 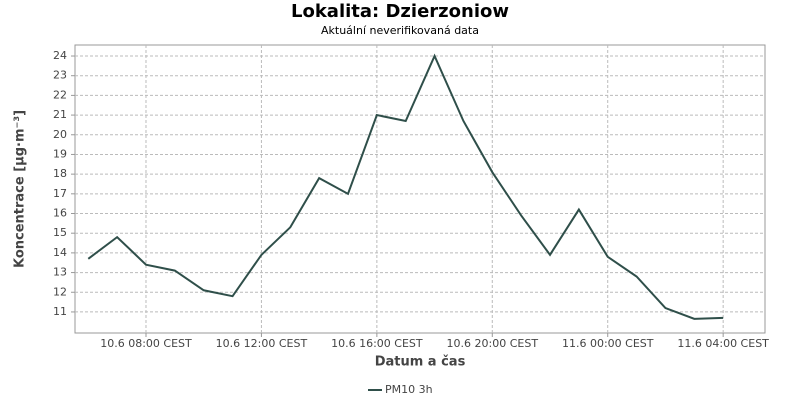 What do you see at coordinates (377, 343) in the screenshot?
I see `x-tick-label: 10.6 16:00 CEST` at bounding box center [377, 343].